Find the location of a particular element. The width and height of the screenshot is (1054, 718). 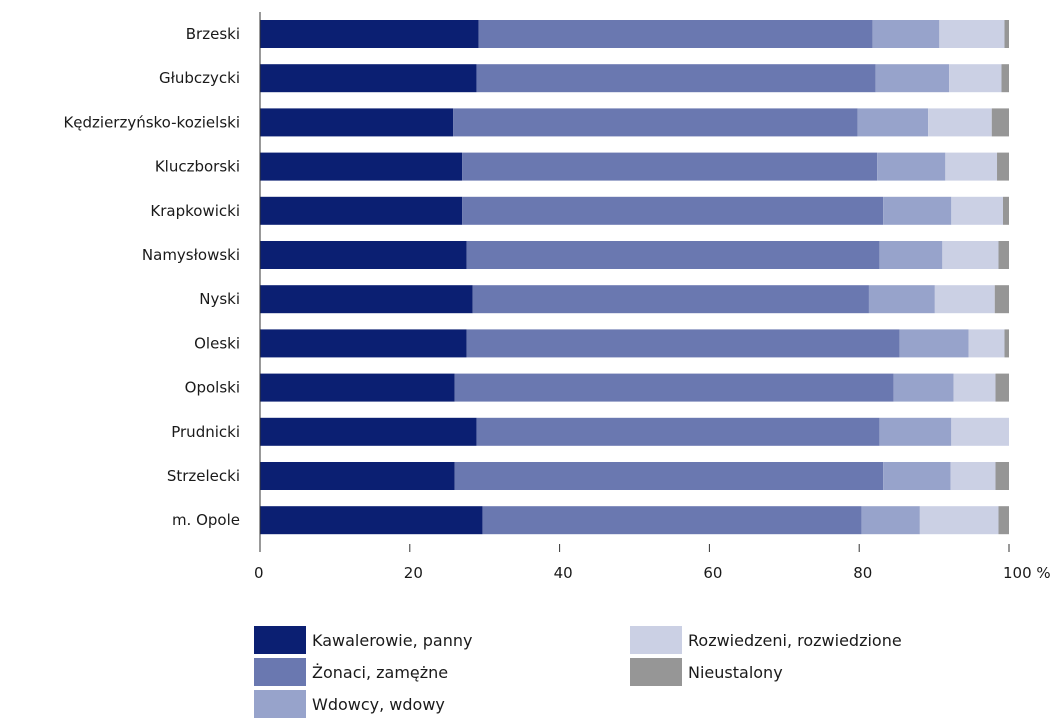

category-label: m. Opole is located at coordinates (206, 520).